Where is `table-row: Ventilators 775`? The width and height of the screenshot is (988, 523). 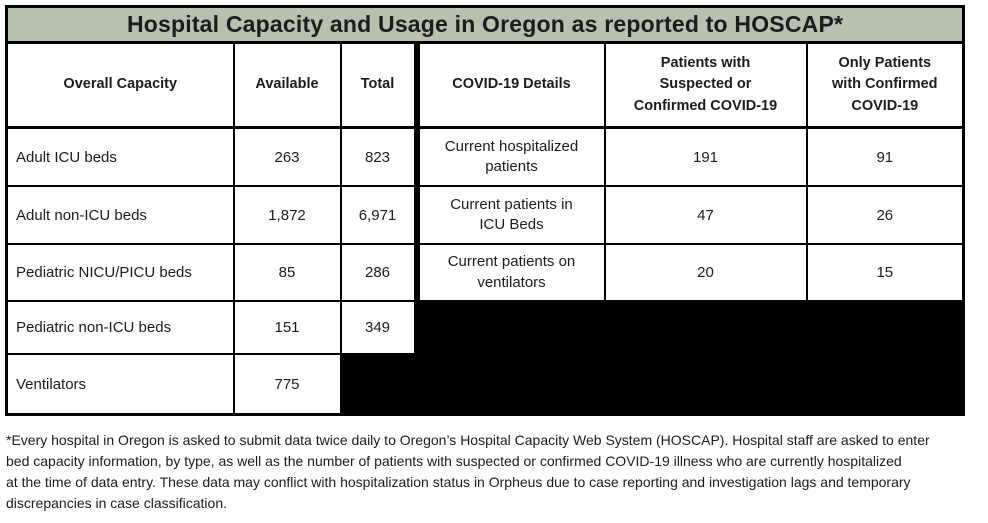 table-row: Ventilators 775 is located at coordinates (485, 384).